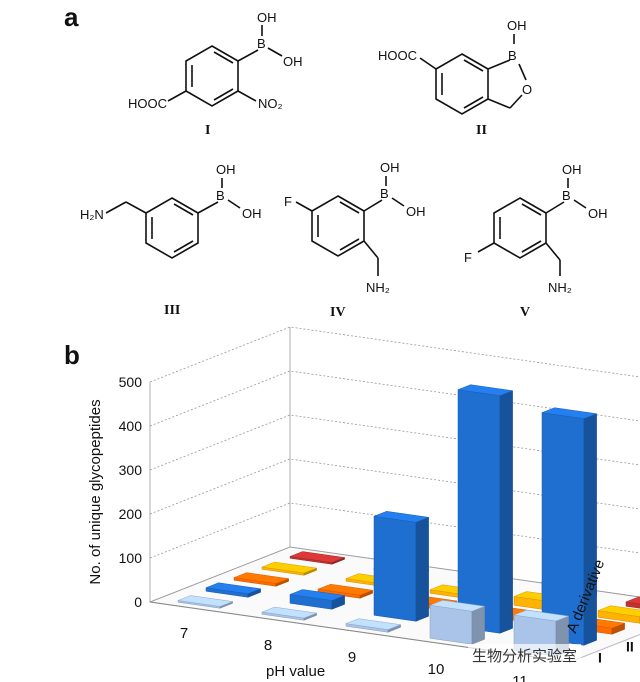 The height and width of the screenshot is (682, 640). What do you see at coordinates (131, 514) in the screenshot?
I see `y-tick-label: 200` at bounding box center [131, 514].